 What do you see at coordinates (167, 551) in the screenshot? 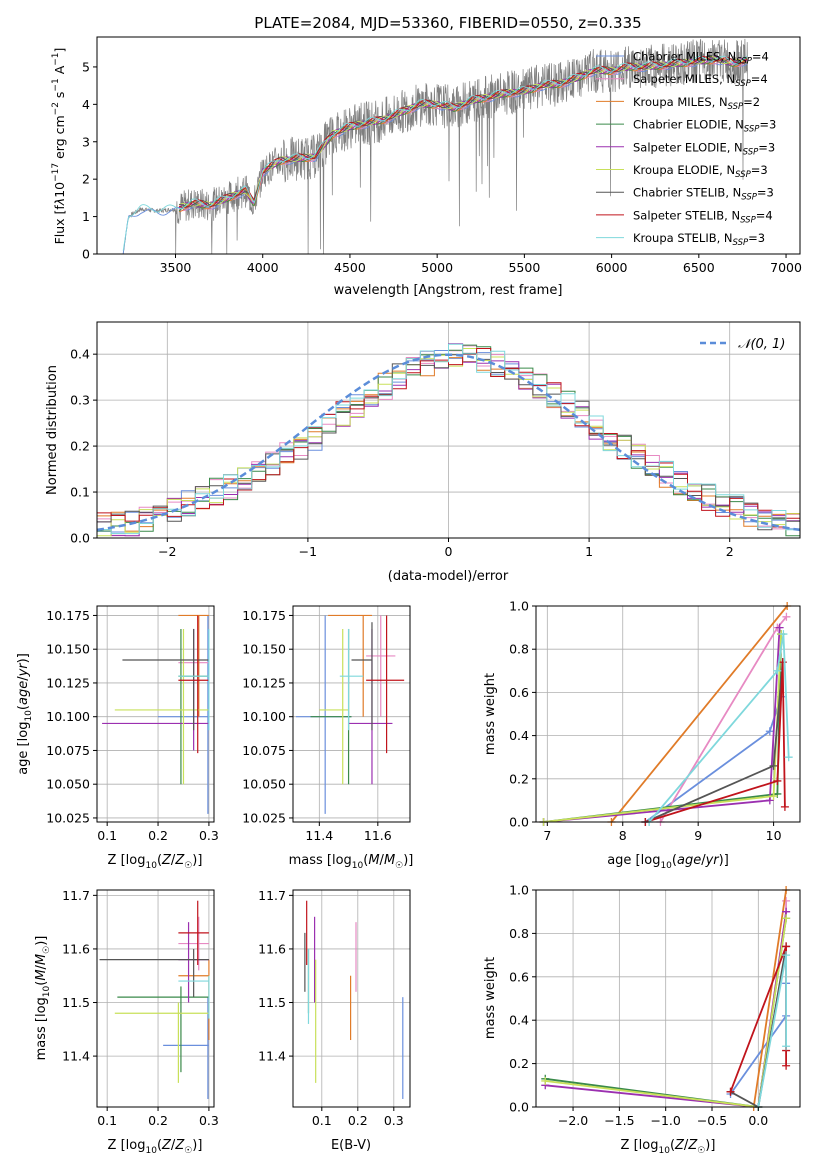
I see `x-tick-label: −2` at bounding box center [167, 551].